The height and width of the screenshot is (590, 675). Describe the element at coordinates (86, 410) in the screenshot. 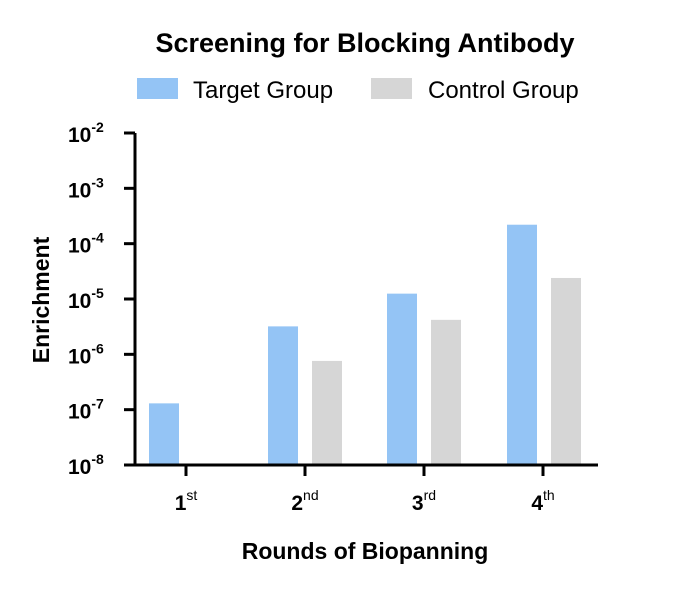

I see `y-tick-label: 10⁻⁷` at that location.